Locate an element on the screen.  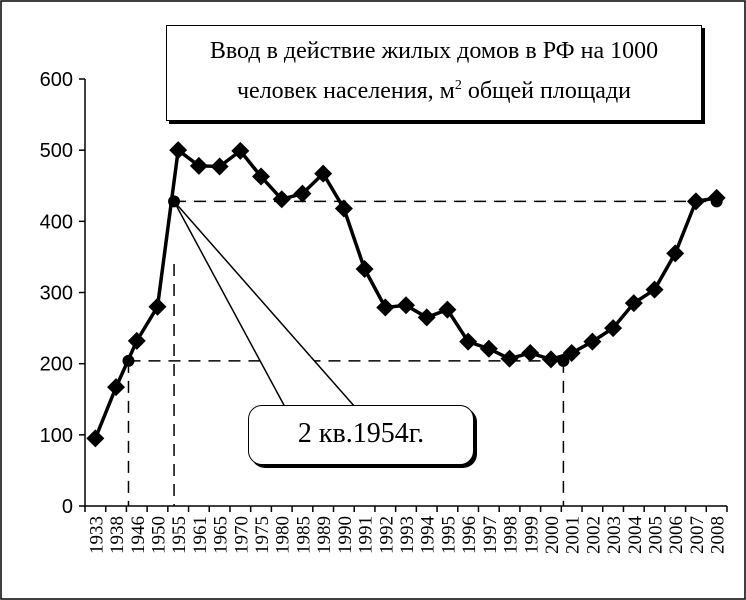
x-tick-label: 1985 is located at coordinates (303, 535).